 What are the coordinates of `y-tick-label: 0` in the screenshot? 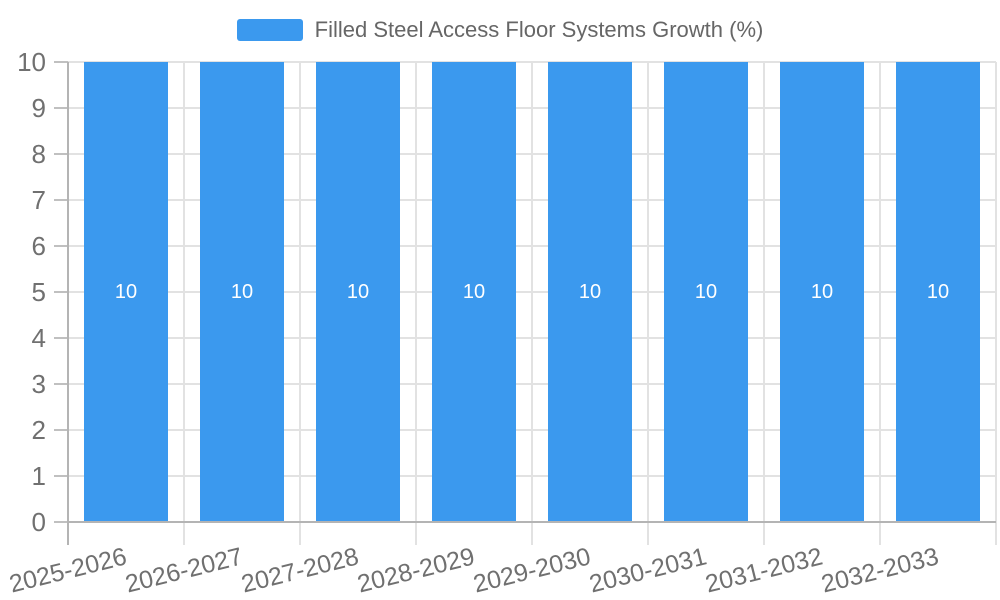 It's located at (38, 522).